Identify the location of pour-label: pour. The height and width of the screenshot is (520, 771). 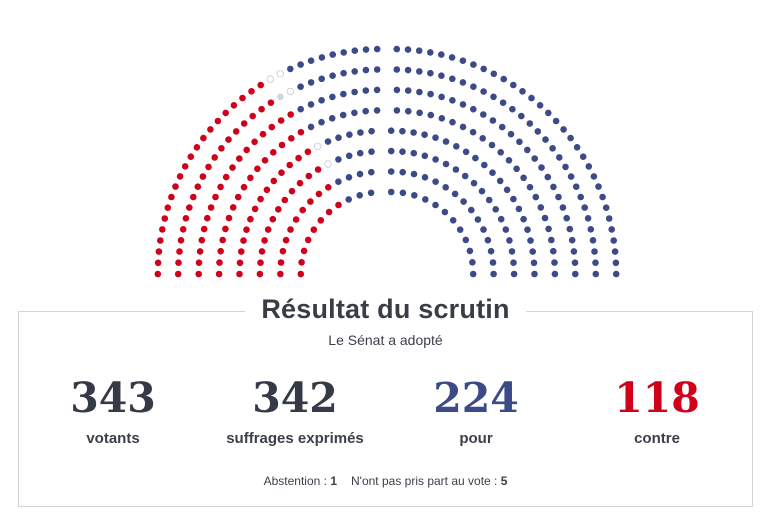
(476, 438).